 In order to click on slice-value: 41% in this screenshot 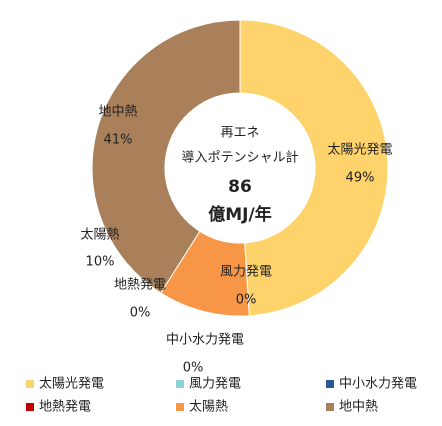, I will do `click(118, 140)`.